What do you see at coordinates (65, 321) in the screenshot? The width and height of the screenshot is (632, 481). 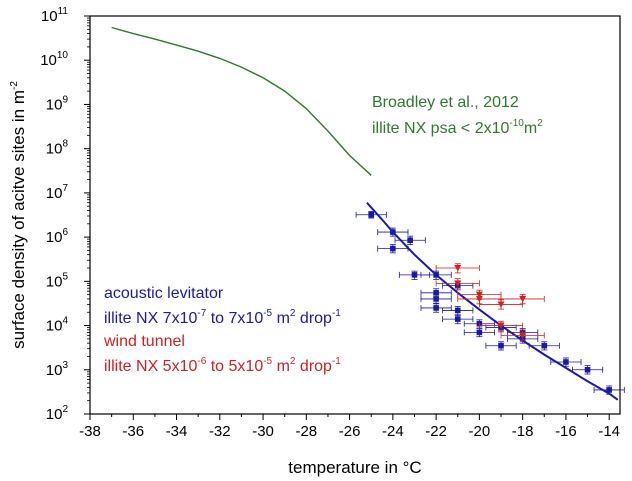 I see `y-tick-exponent: 4` at bounding box center [65, 321].